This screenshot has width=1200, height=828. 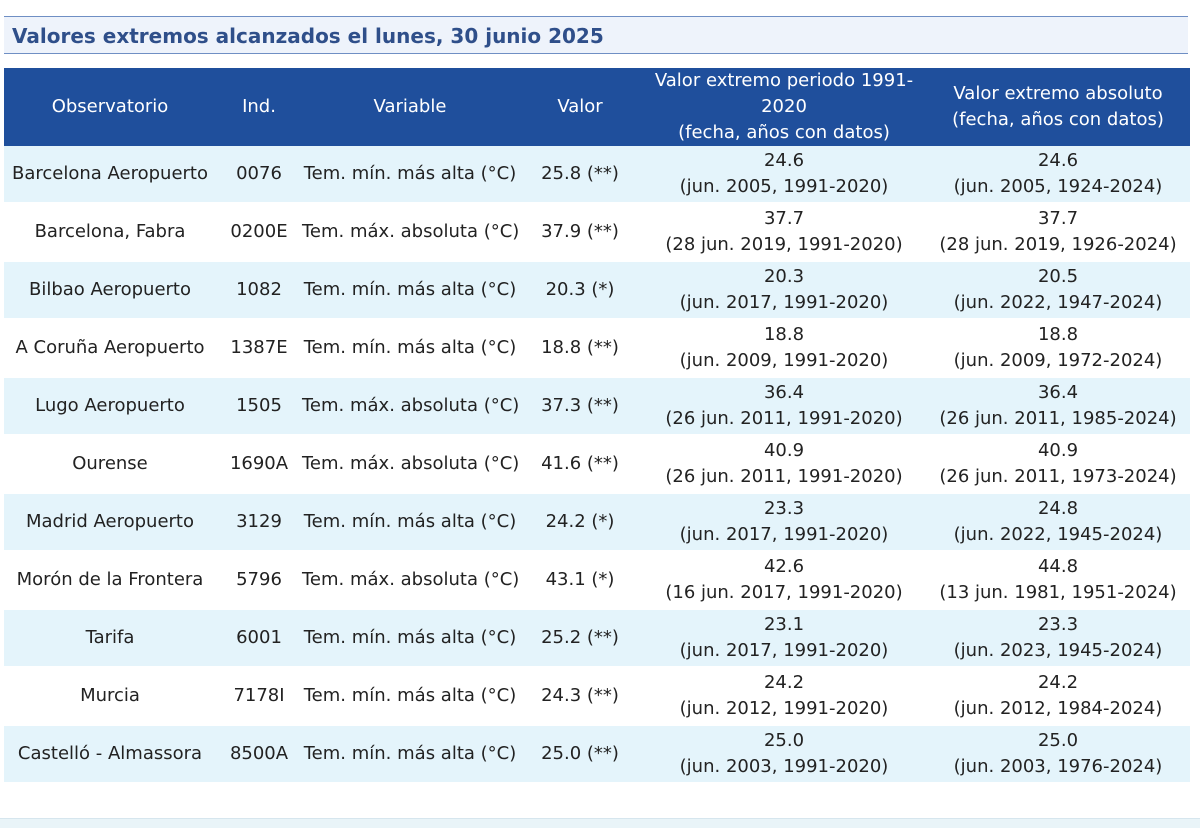 I want to click on cell-absoluto: 18.8 (jun. 2009, 1972-2024), so click(x=1058, y=348).